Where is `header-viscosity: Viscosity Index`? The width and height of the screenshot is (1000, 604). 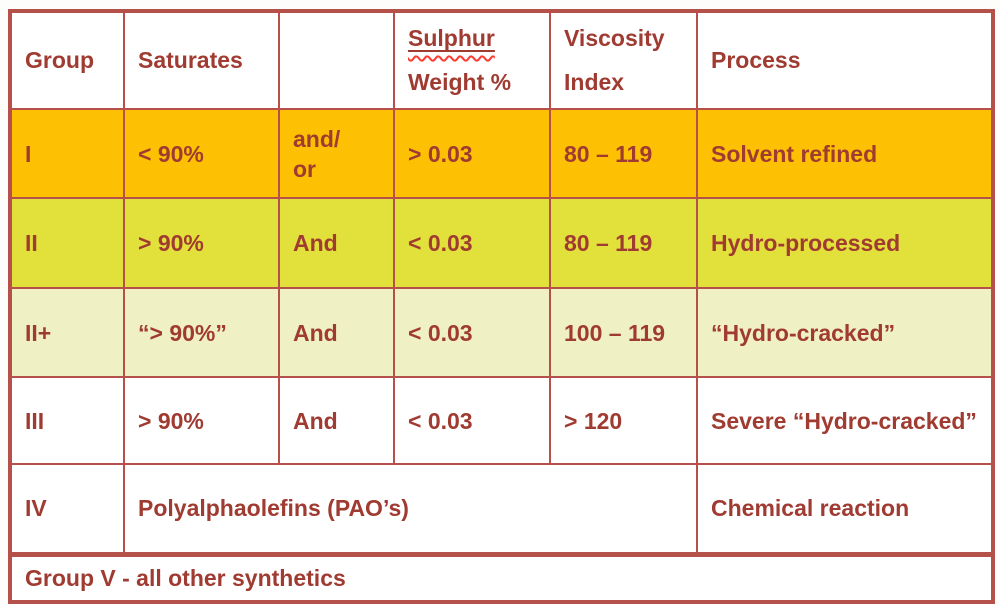
header-viscosity: Viscosity Index is located at coordinates (623, 60).